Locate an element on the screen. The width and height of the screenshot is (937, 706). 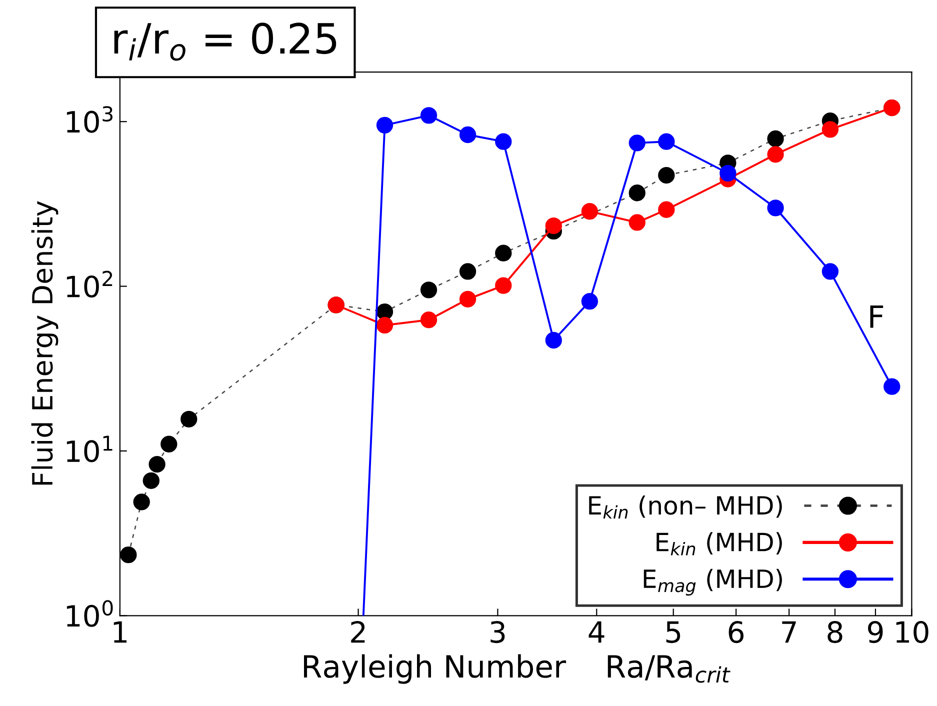
x-tick-label: 2 is located at coordinates (358, 632).